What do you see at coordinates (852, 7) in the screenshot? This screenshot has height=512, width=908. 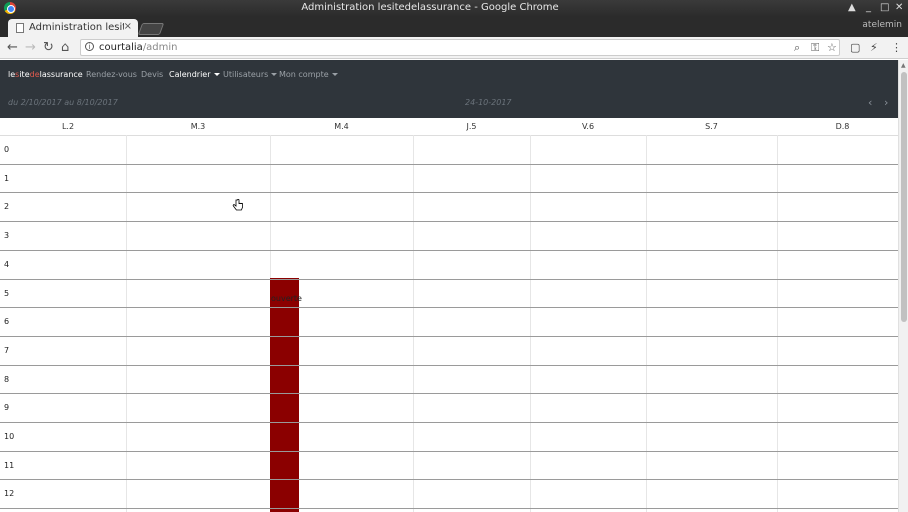 I see `window-up-icon: ▲` at bounding box center [852, 7].